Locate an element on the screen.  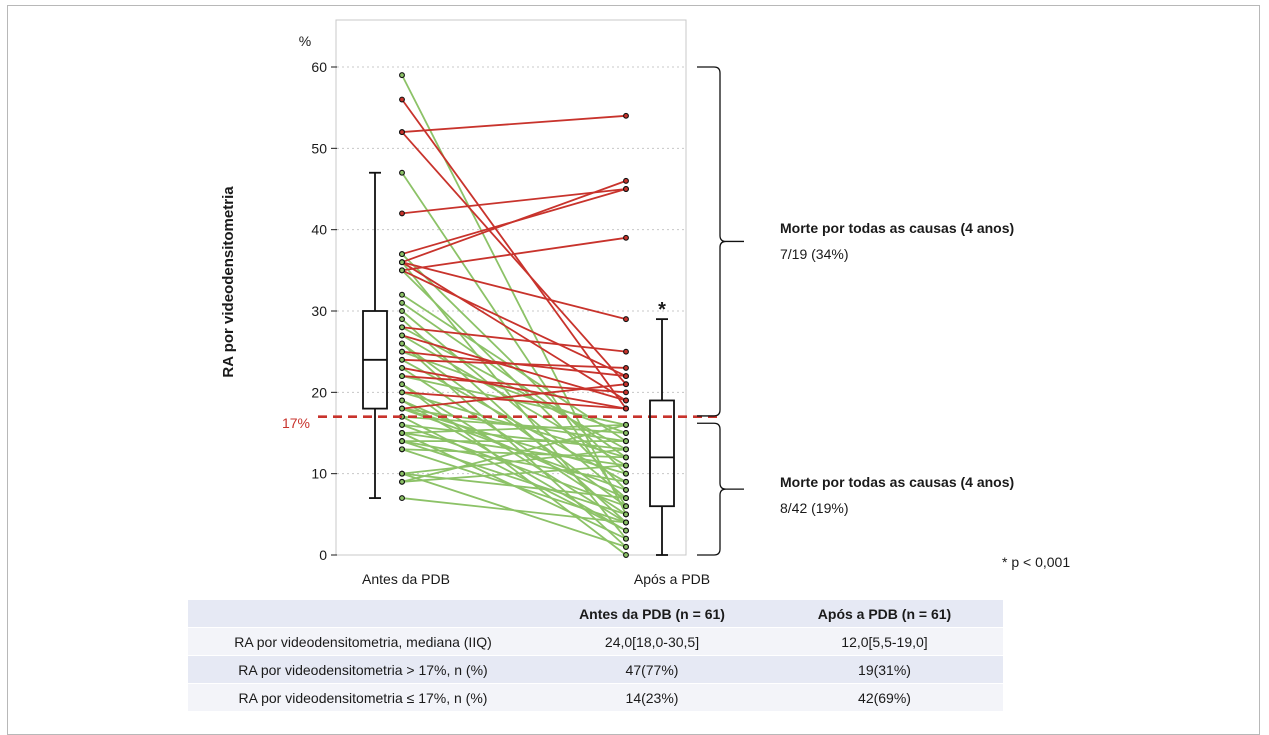
p-value-note: * p < 0,001 is located at coordinates (1036, 562).